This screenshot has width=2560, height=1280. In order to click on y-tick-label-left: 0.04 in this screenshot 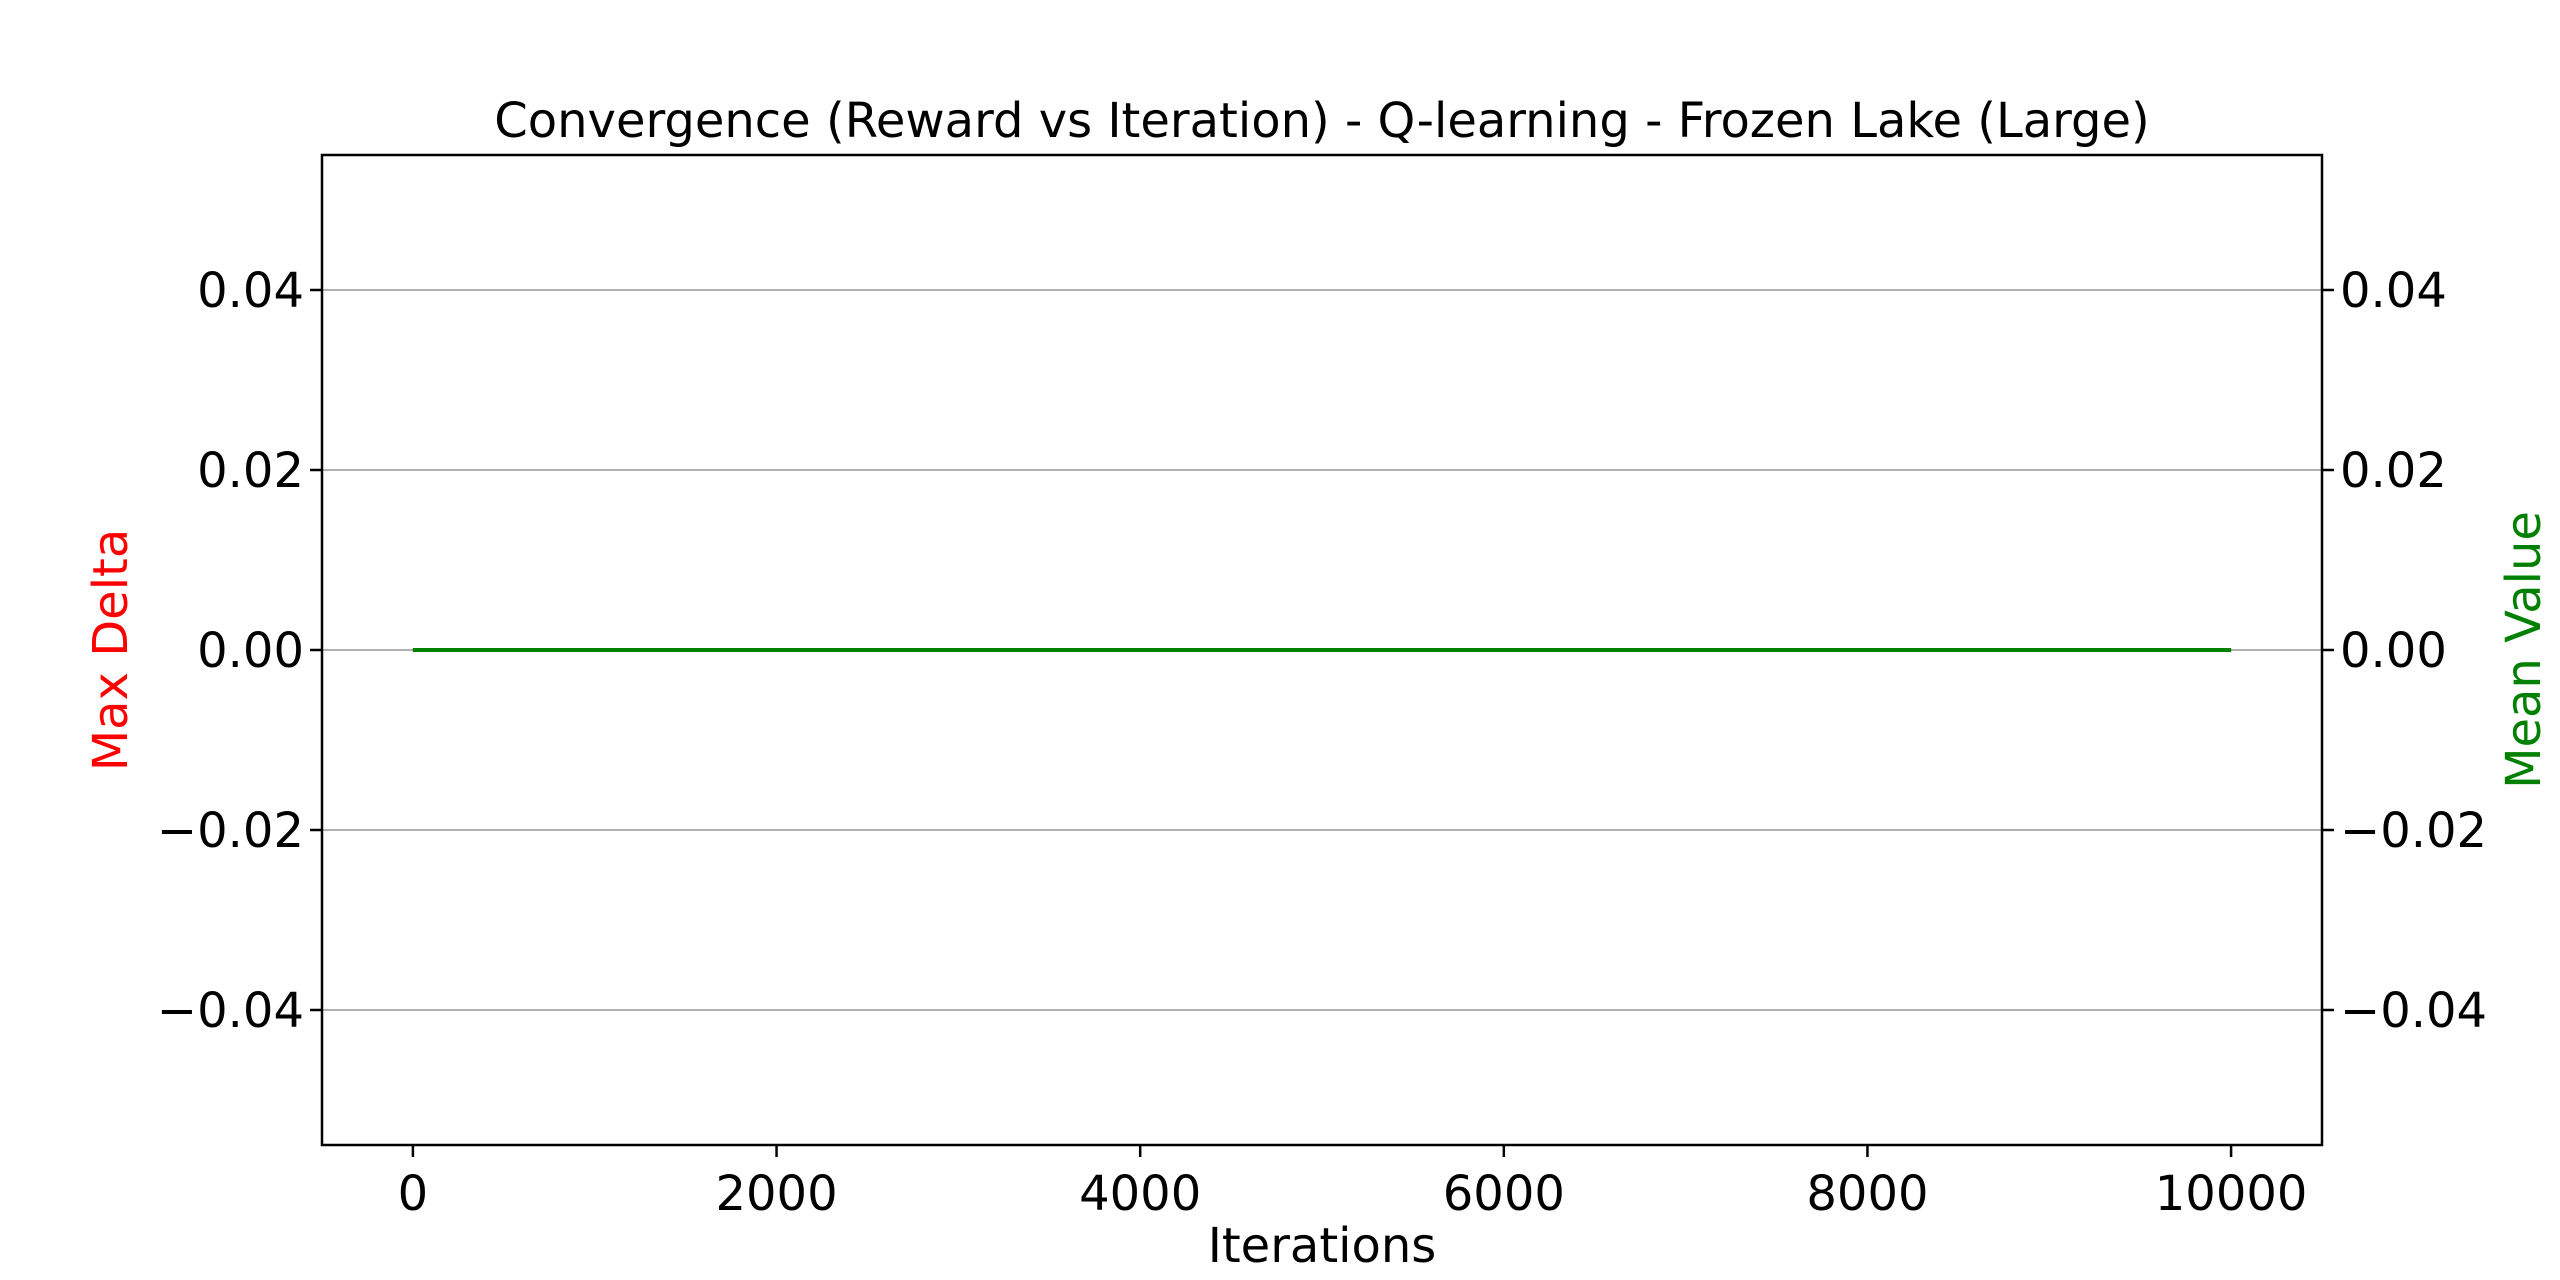, I will do `click(250, 291)`.